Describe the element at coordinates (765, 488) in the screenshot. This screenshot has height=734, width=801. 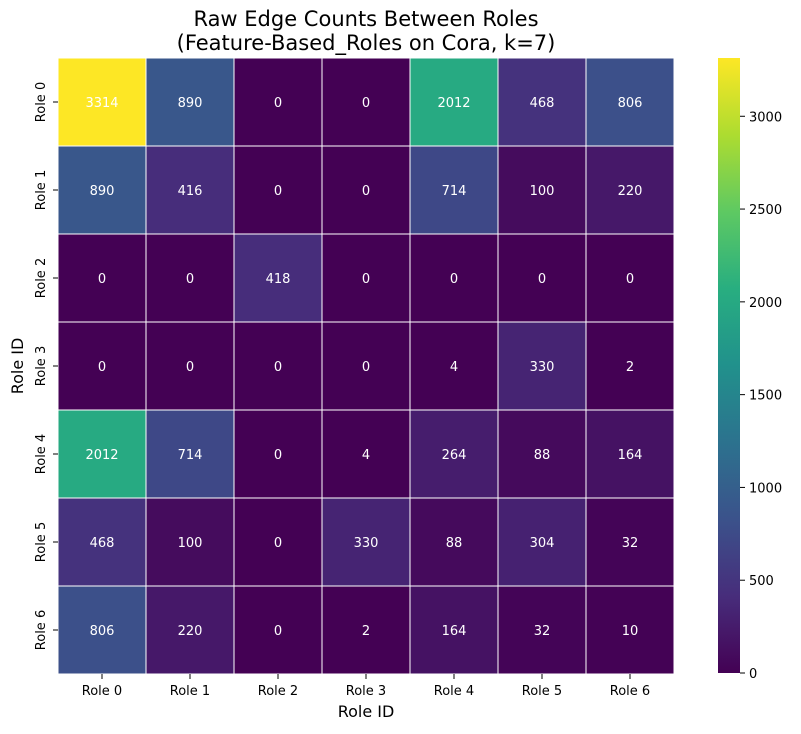
I see `colorbar-tick-label: 1000` at that location.